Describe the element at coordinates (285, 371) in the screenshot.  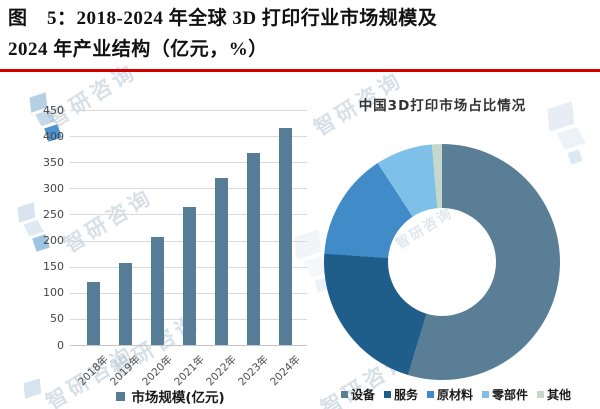
I see `x-axis-tick-label: 2024年` at that location.